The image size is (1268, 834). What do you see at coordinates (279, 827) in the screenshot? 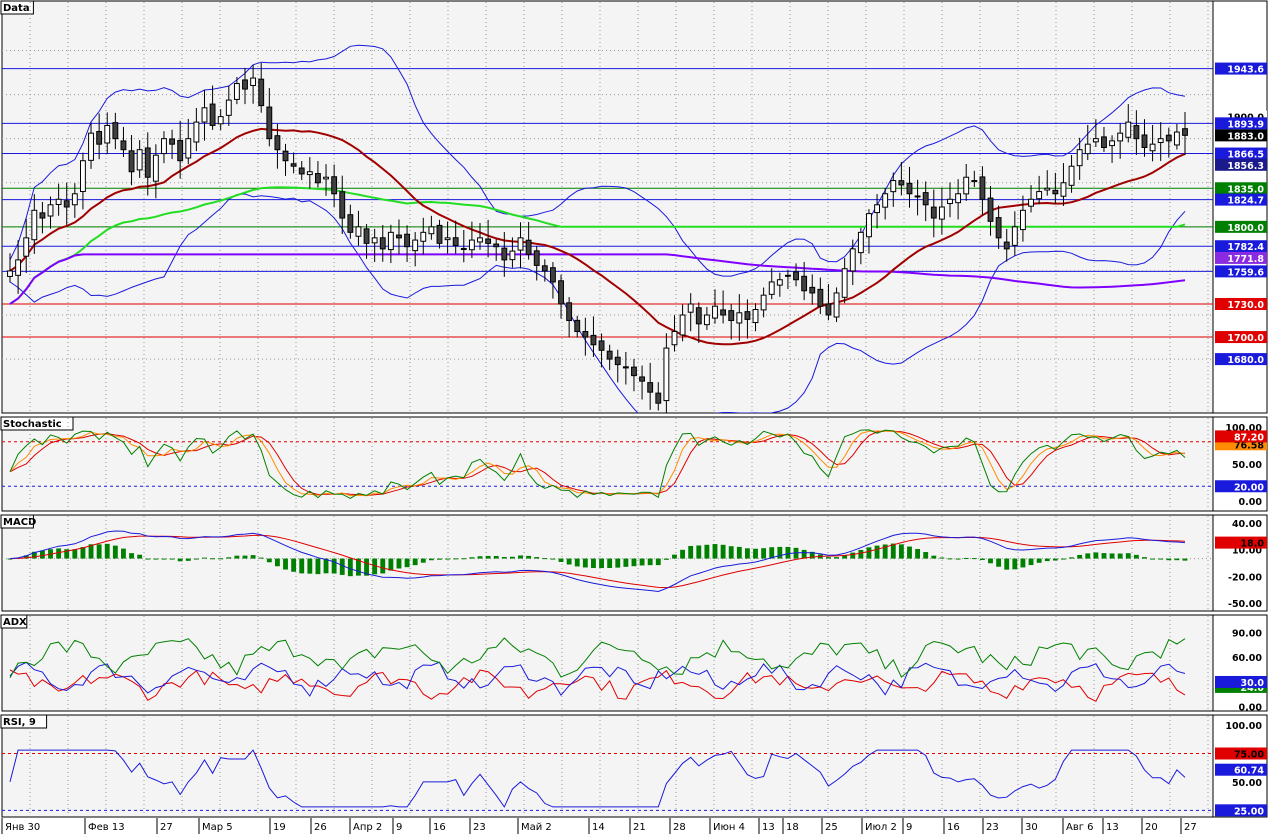
I see `x-axis-label: 19` at bounding box center [279, 827].